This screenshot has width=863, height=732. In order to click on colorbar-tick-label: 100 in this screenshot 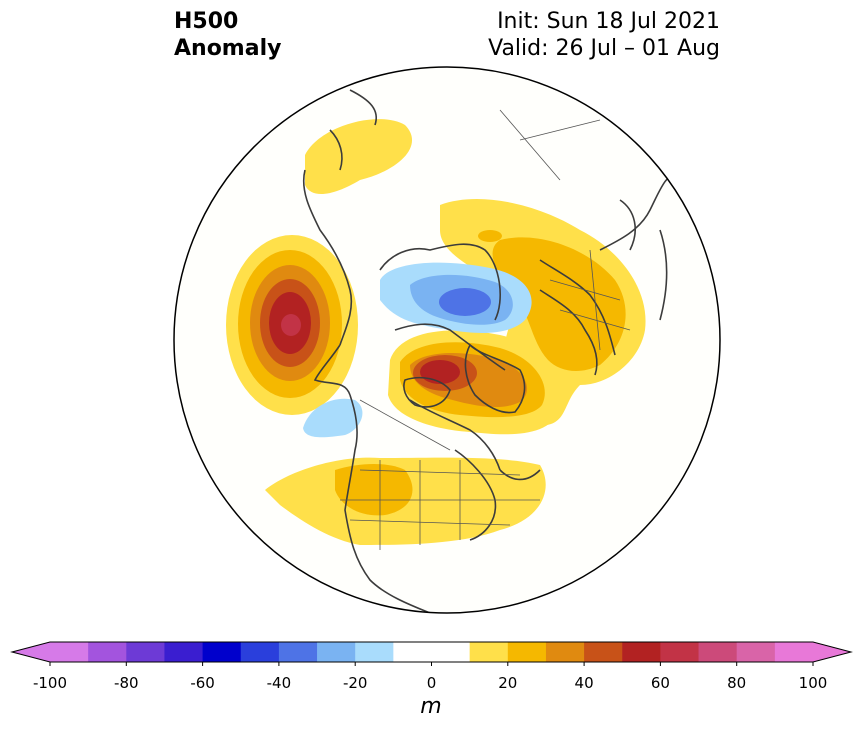, I will do `click(813, 683)`.